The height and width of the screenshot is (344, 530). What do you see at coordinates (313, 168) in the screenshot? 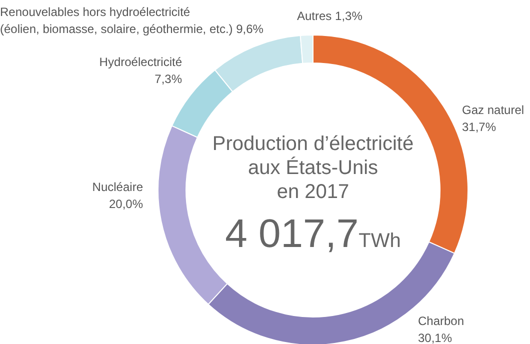
I see `text: Production d’électricité aux États-Unis en 2017` at bounding box center [313, 168].